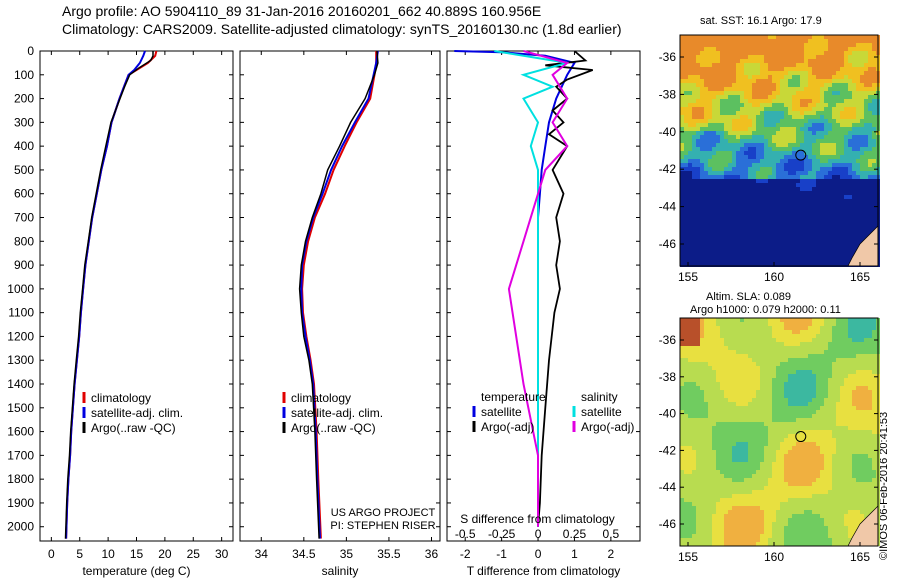 The height and width of the screenshot is (580, 900). I want to click on depth-tick-label: 200, so click(24, 99).